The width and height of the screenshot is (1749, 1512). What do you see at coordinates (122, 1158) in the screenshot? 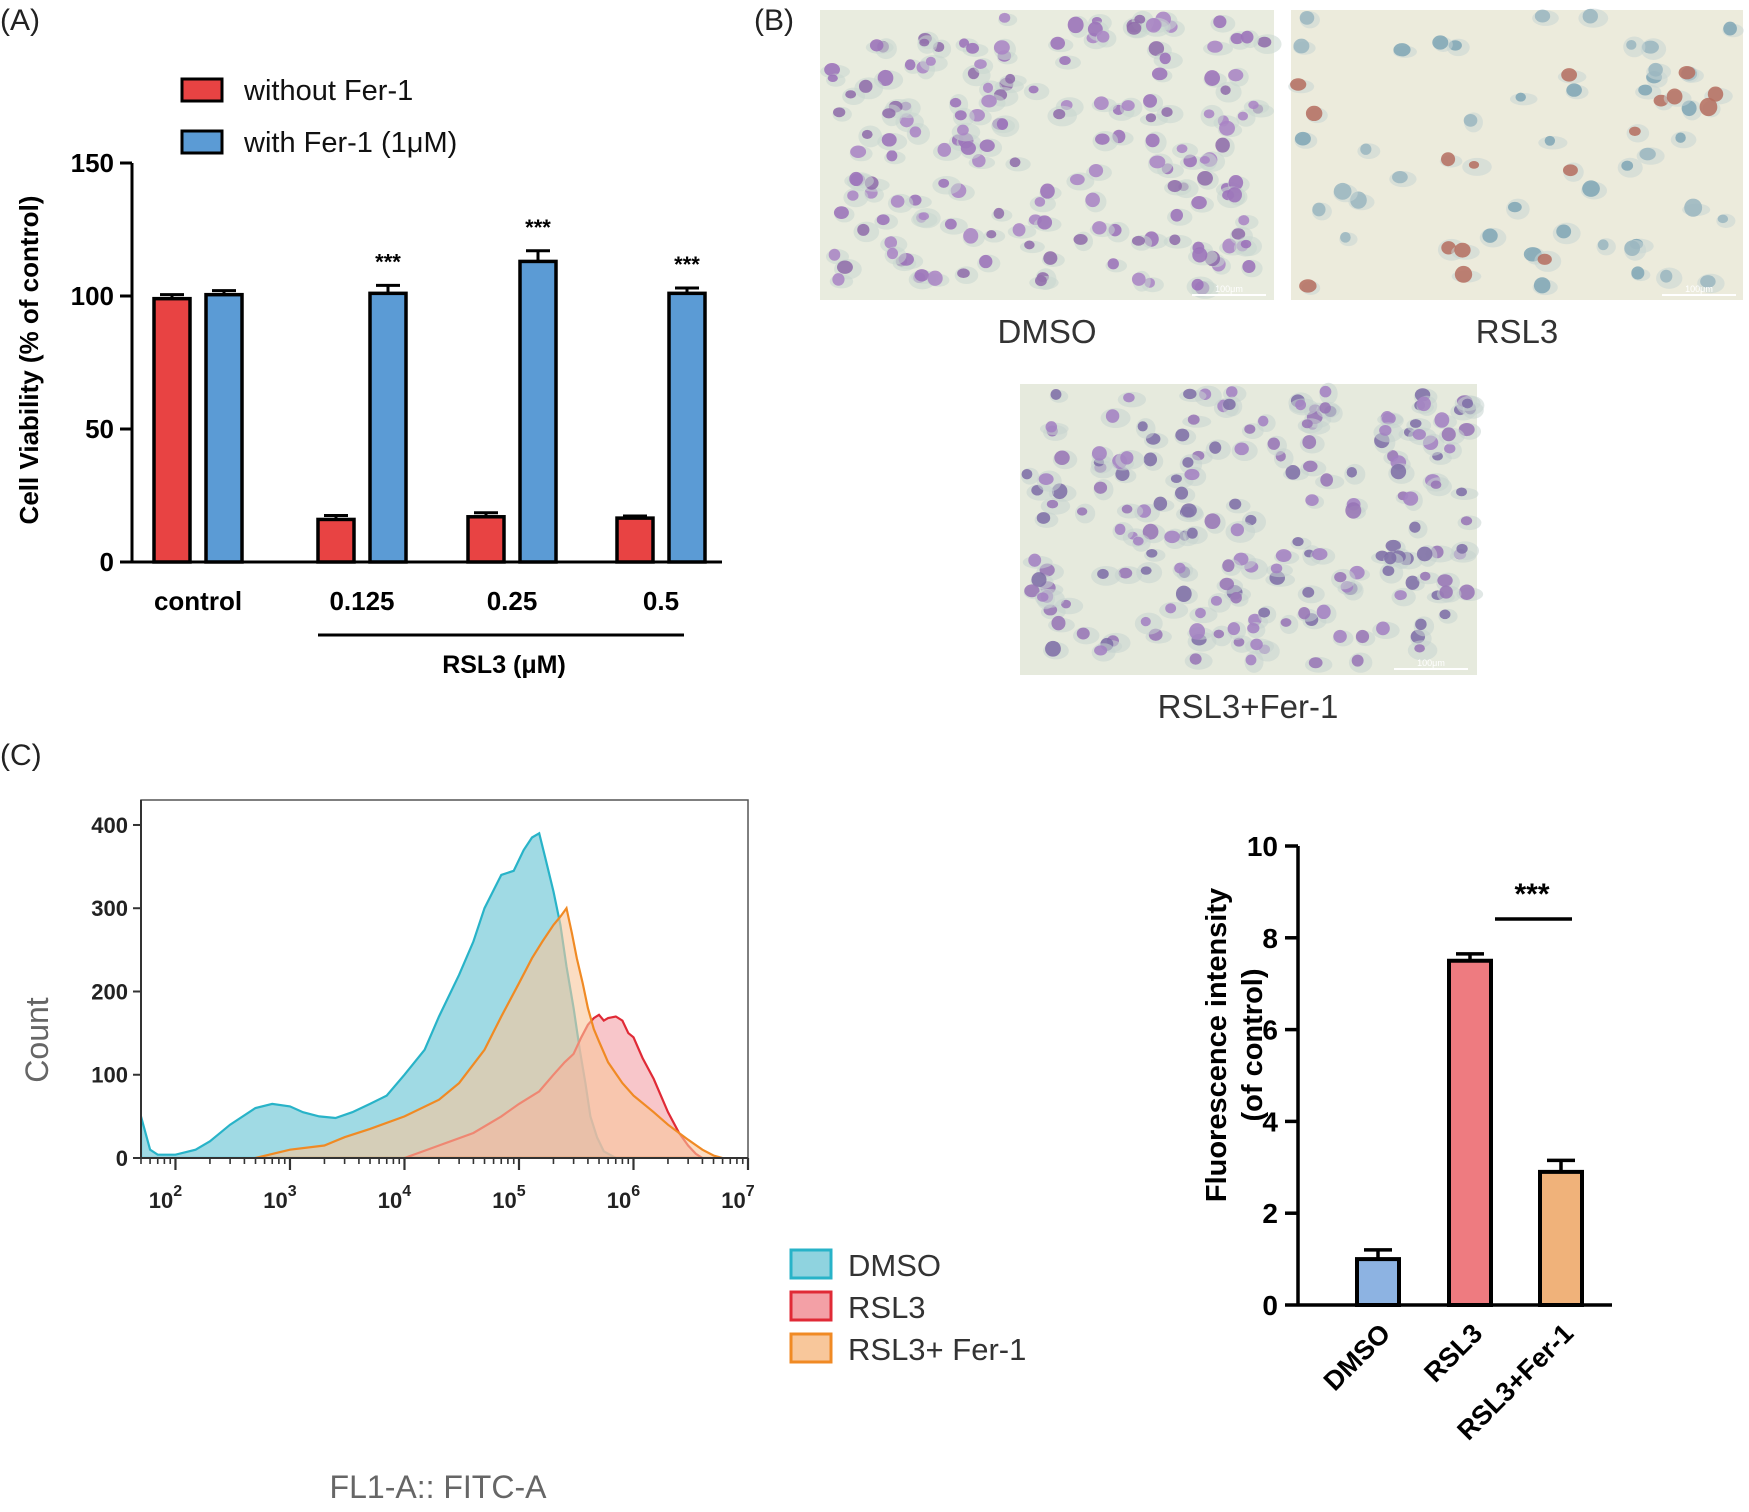
I see `y-tick-label-c: 0` at bounding box center [122, 1158].